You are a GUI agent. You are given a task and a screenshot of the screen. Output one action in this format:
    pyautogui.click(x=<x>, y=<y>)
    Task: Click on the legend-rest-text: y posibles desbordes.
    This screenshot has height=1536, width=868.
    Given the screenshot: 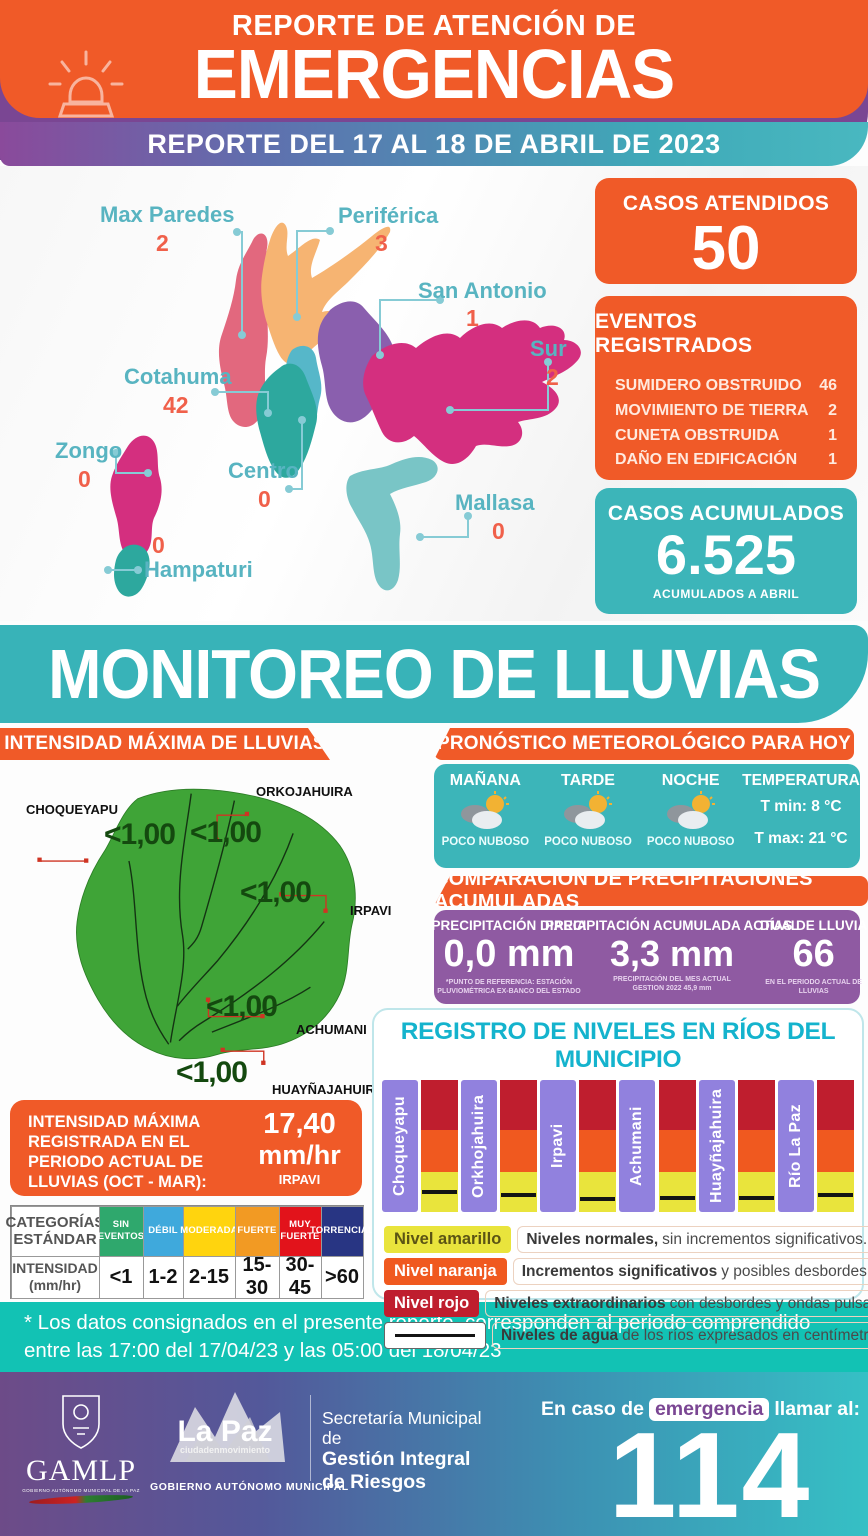 What is the action you would take?
    pyautogui.click(x=794, y=1271)
    